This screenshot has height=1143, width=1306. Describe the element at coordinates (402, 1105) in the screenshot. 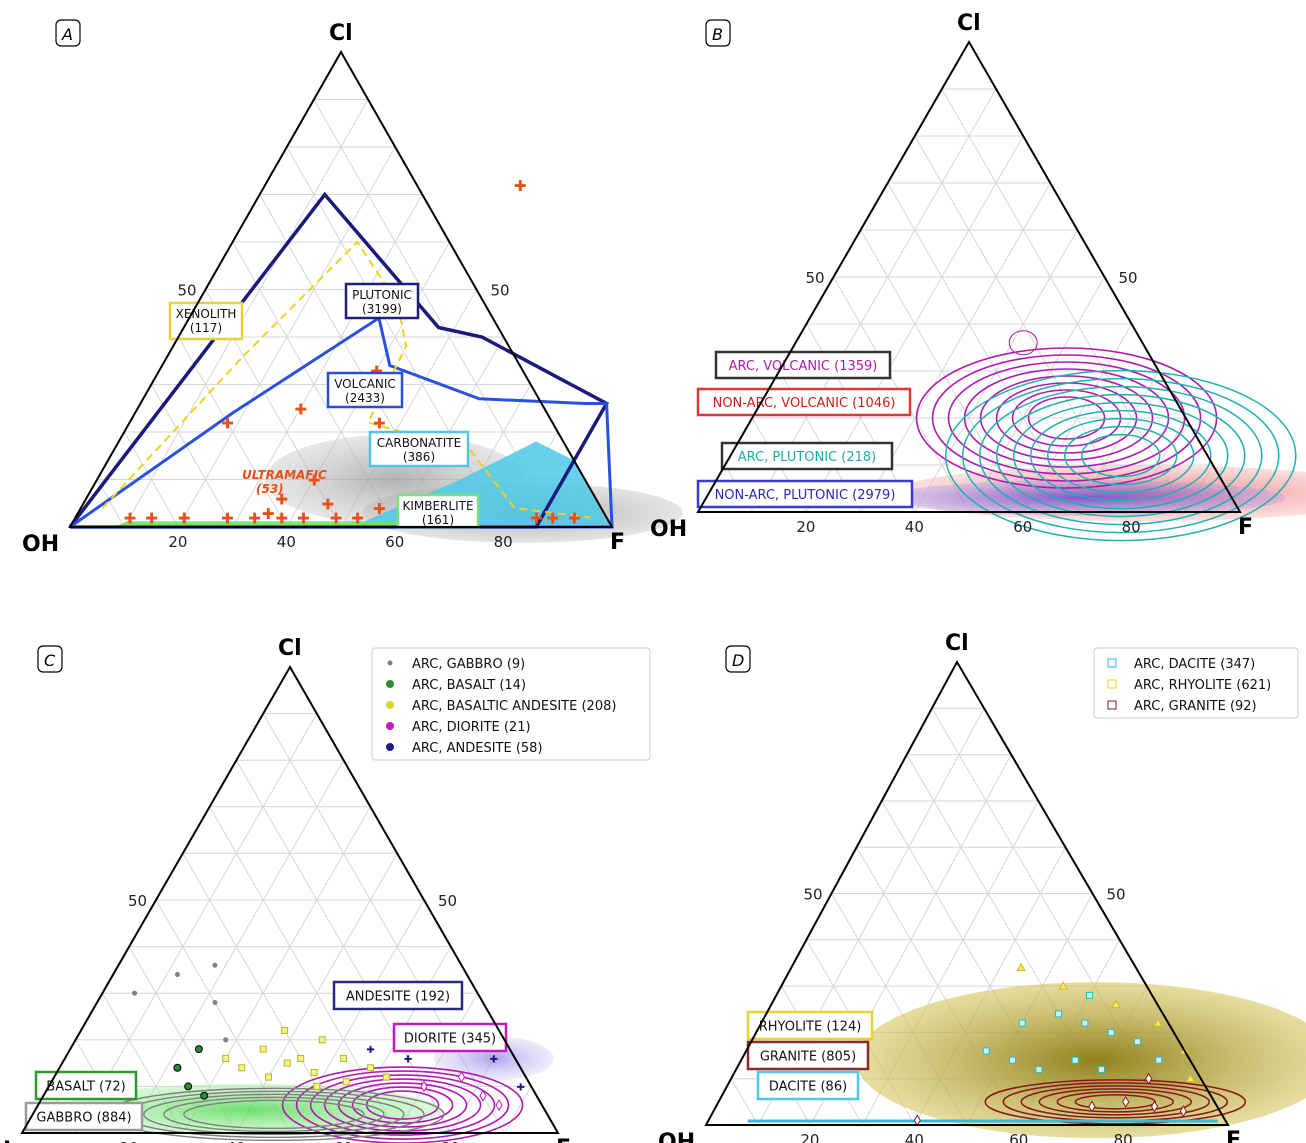

I see `contour-diorite` at that location.